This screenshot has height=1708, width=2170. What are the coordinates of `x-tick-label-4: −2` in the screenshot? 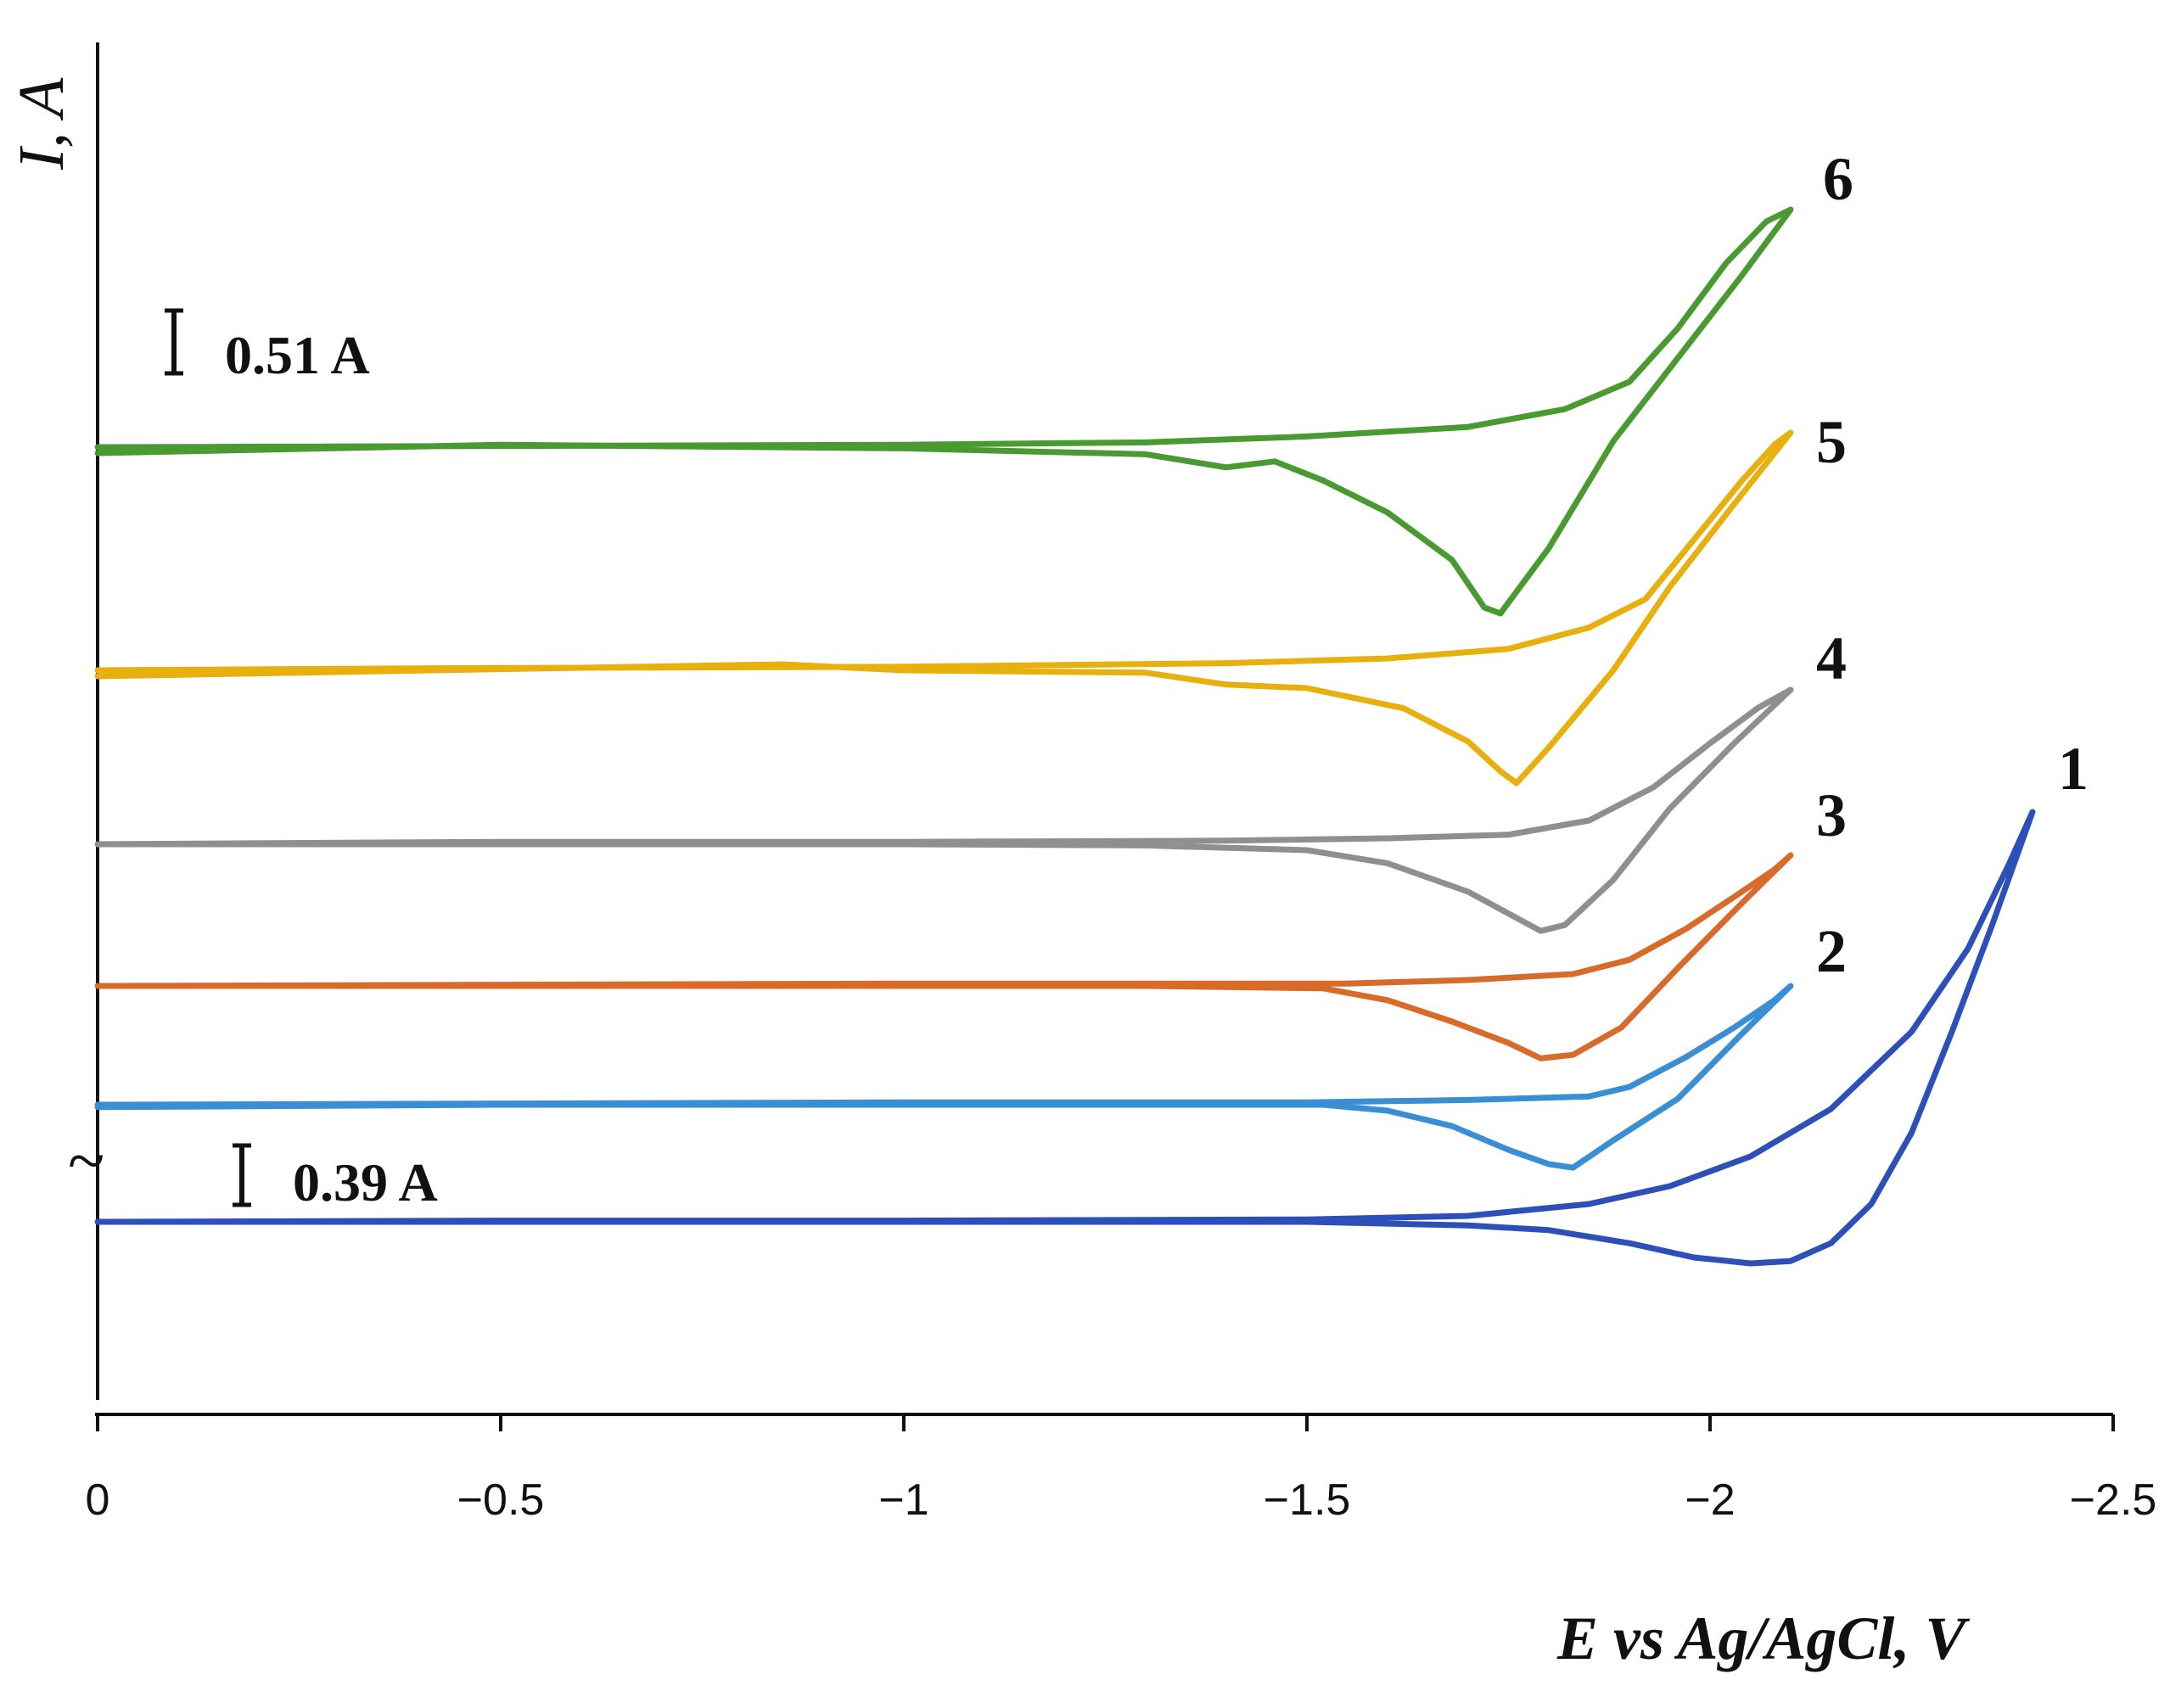 It's located at (1710, 1501).